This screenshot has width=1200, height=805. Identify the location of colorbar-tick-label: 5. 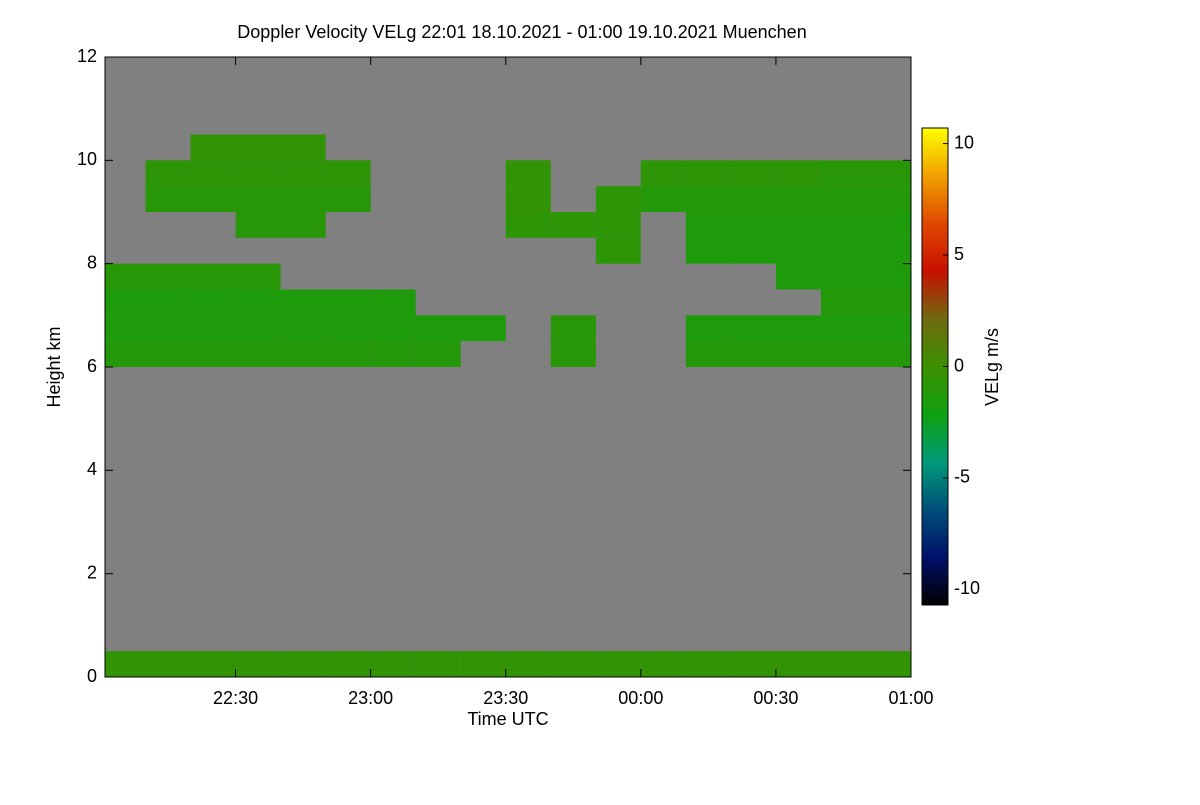
(959, 254).